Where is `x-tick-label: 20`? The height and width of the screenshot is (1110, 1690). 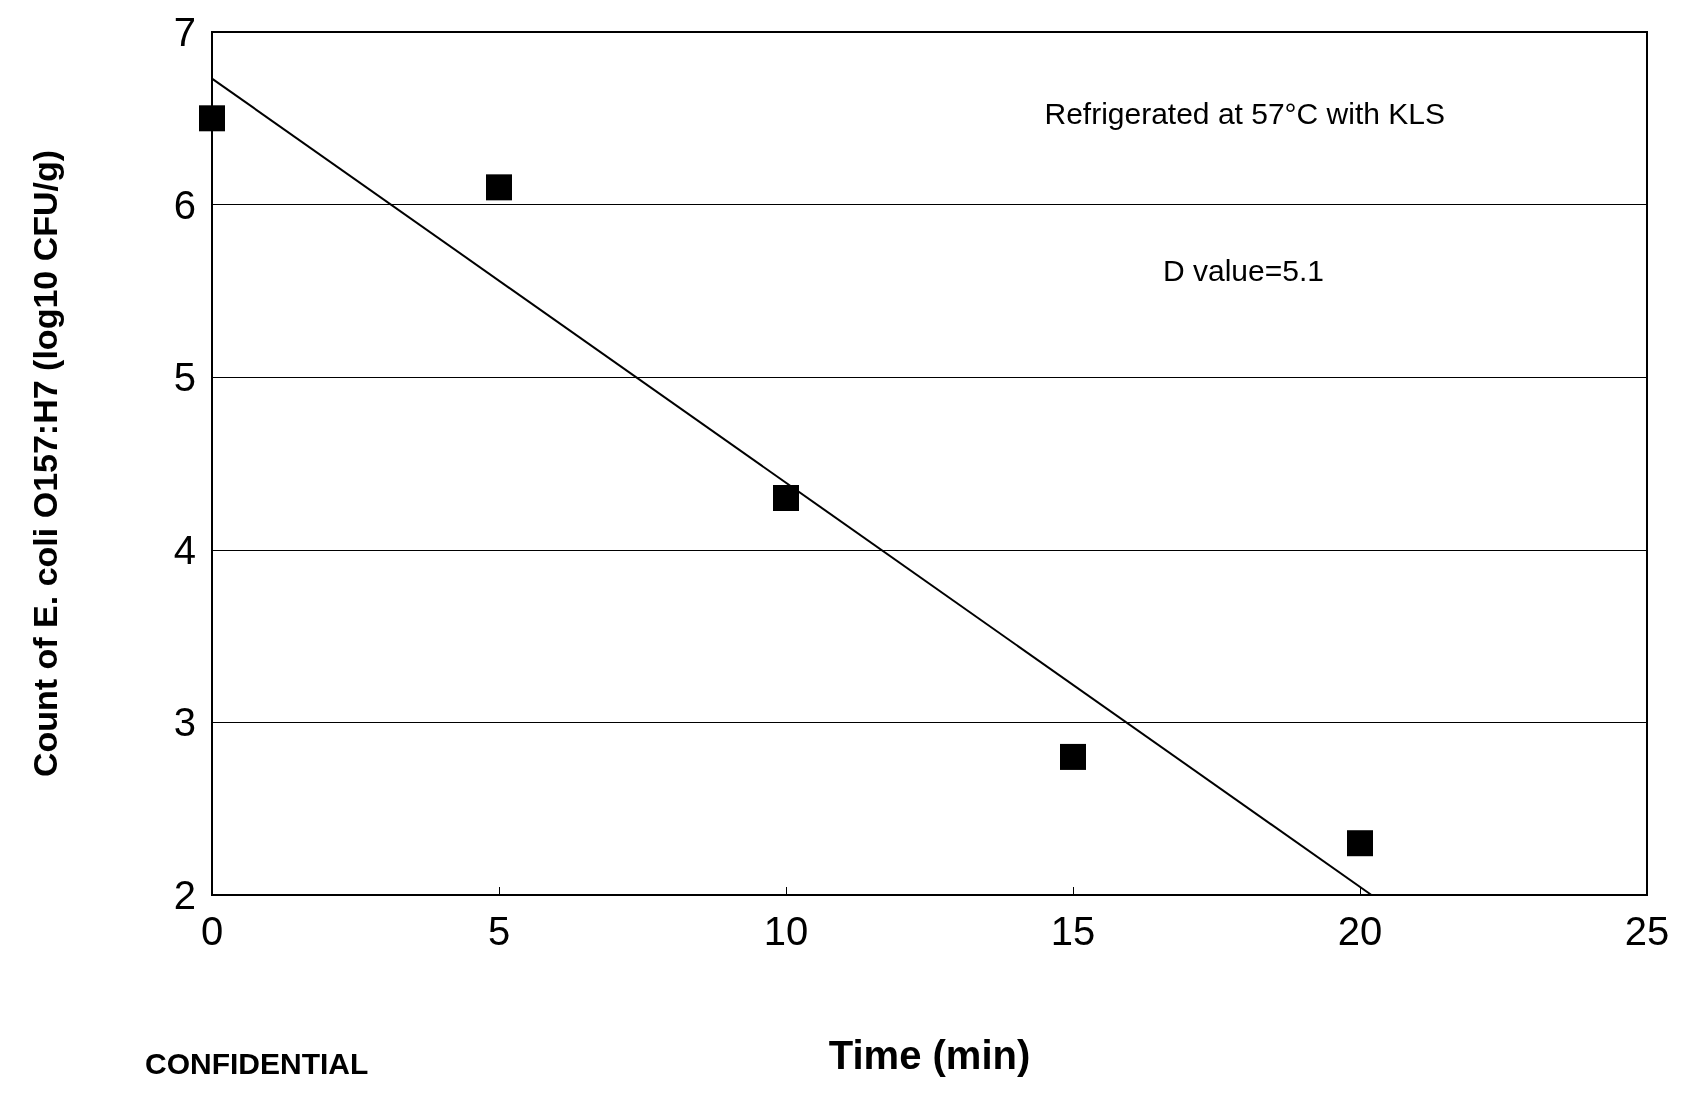
x-tick-label: 20 is located at coordinates (1360, 931).